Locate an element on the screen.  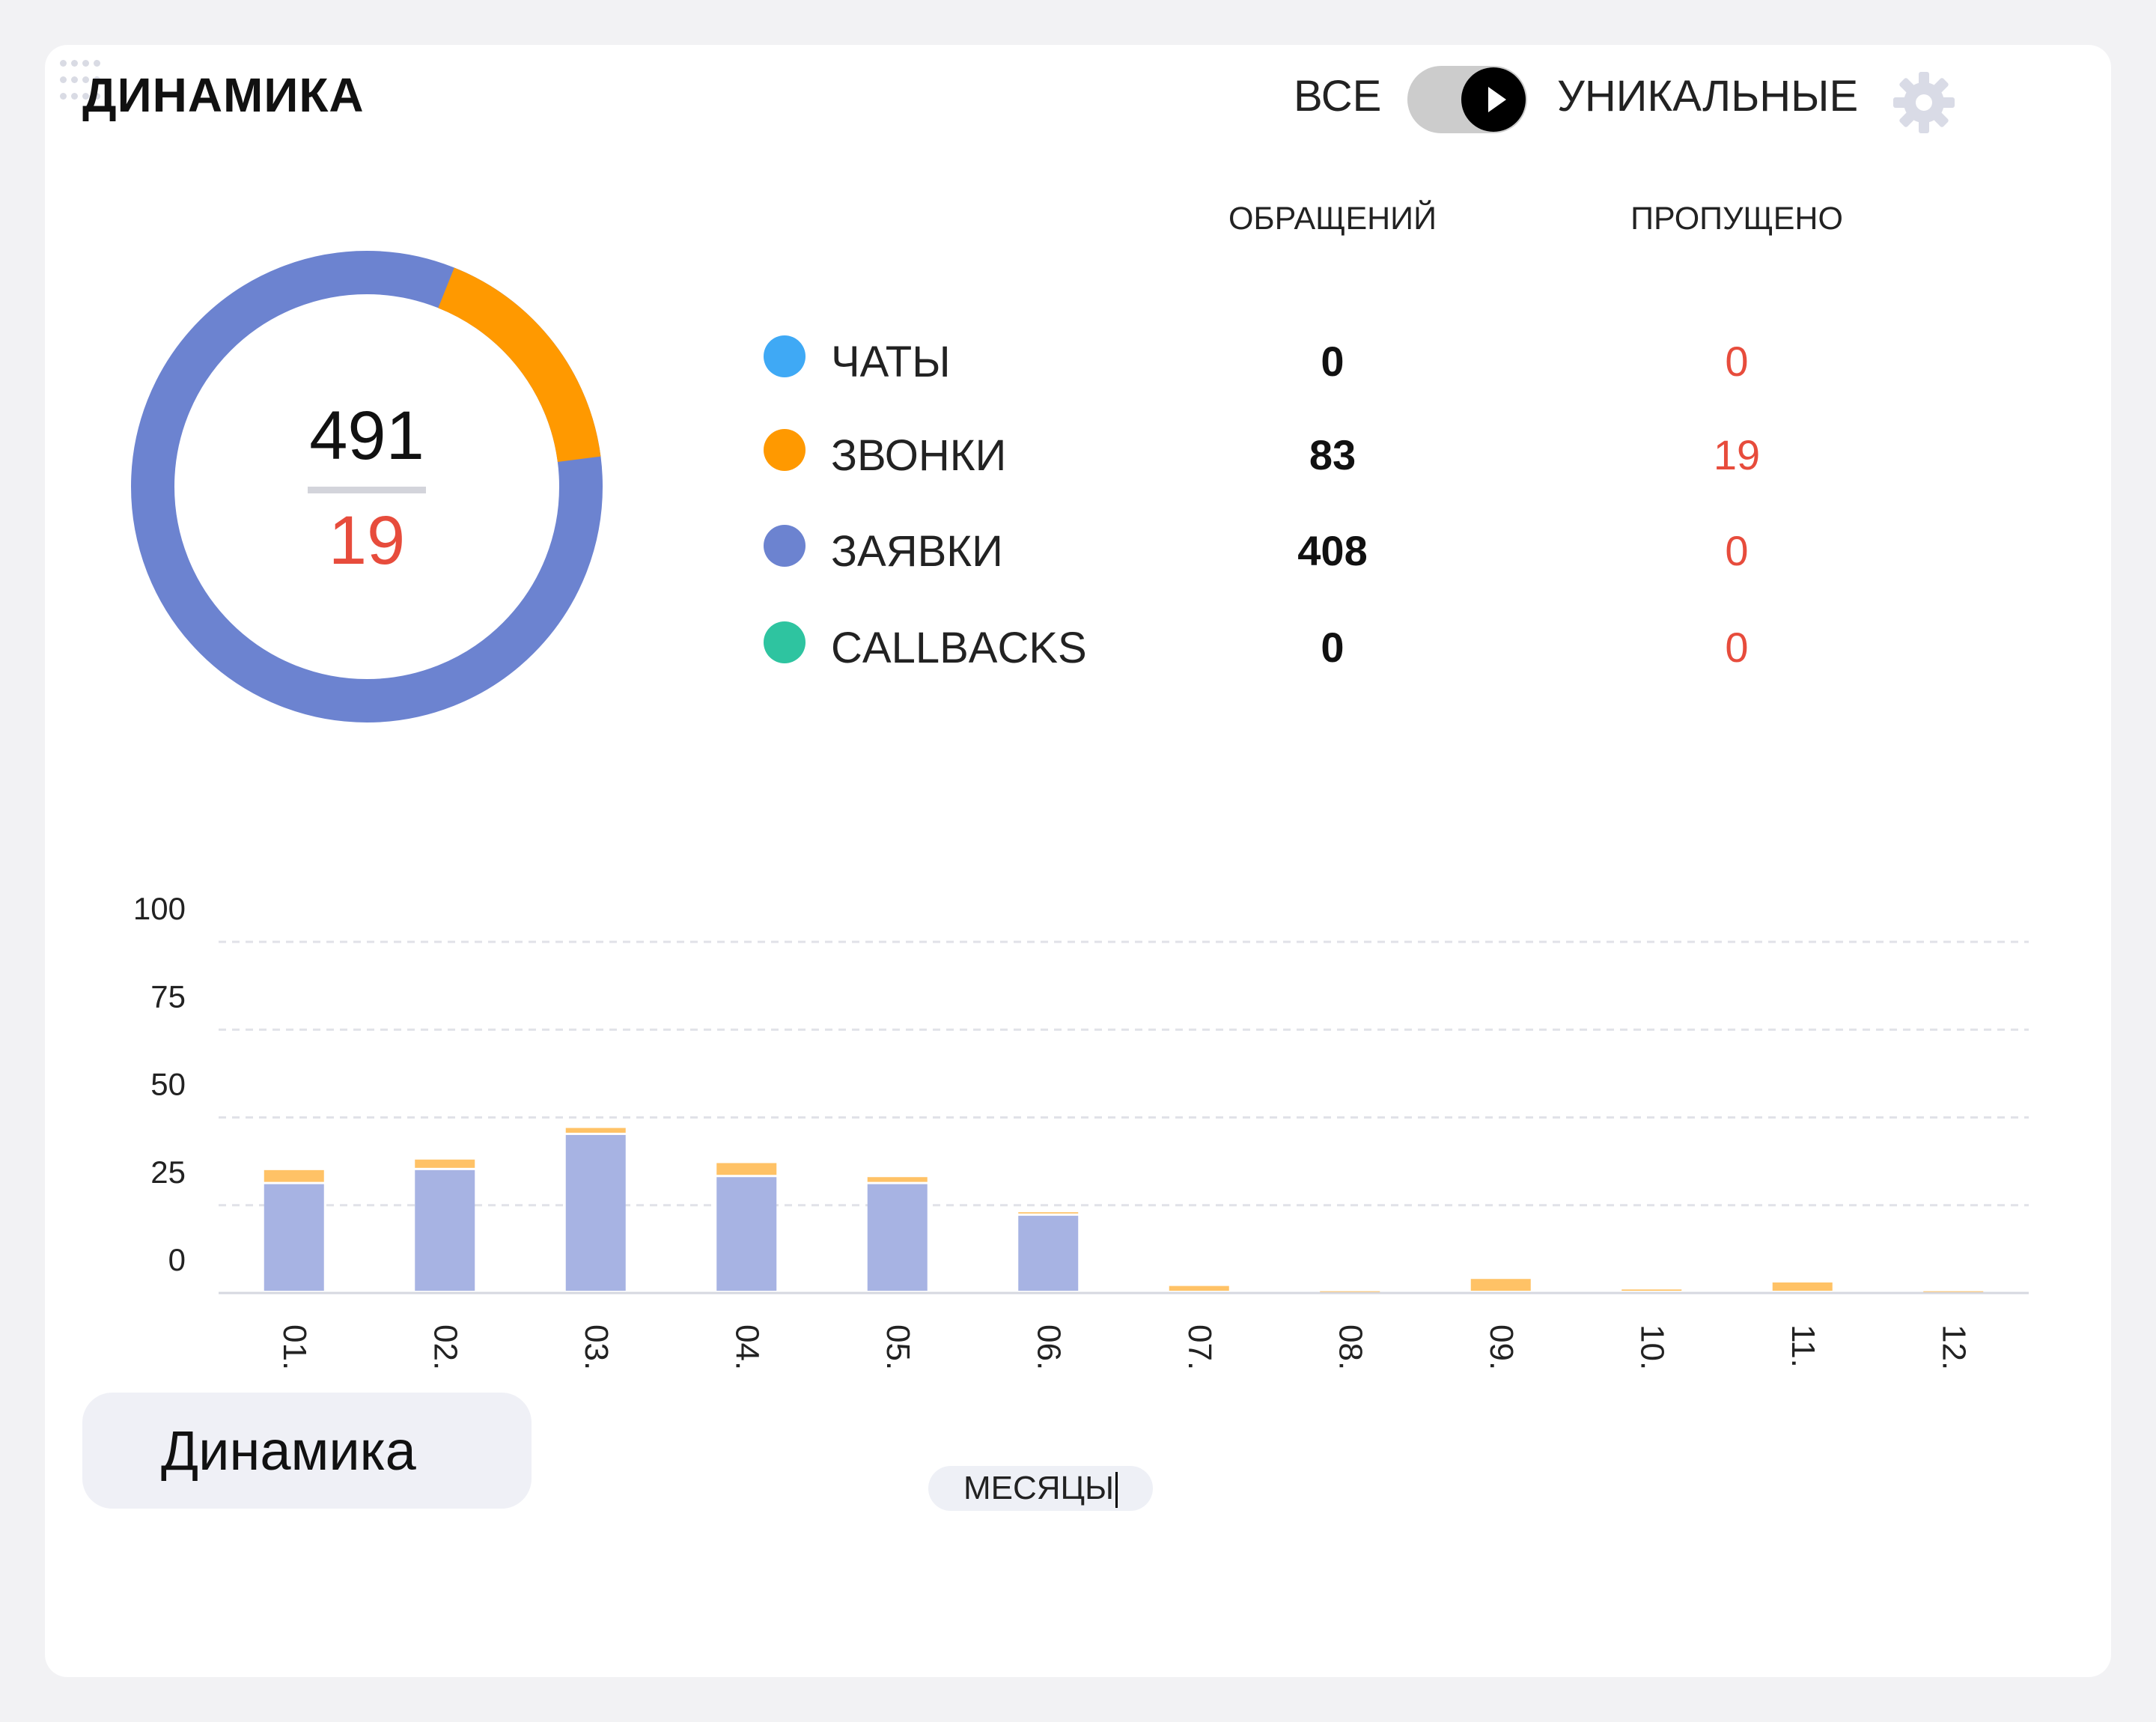
legend-row-calls: ЗВОНКИ 83 19 is located at coordinates (1347, 453).